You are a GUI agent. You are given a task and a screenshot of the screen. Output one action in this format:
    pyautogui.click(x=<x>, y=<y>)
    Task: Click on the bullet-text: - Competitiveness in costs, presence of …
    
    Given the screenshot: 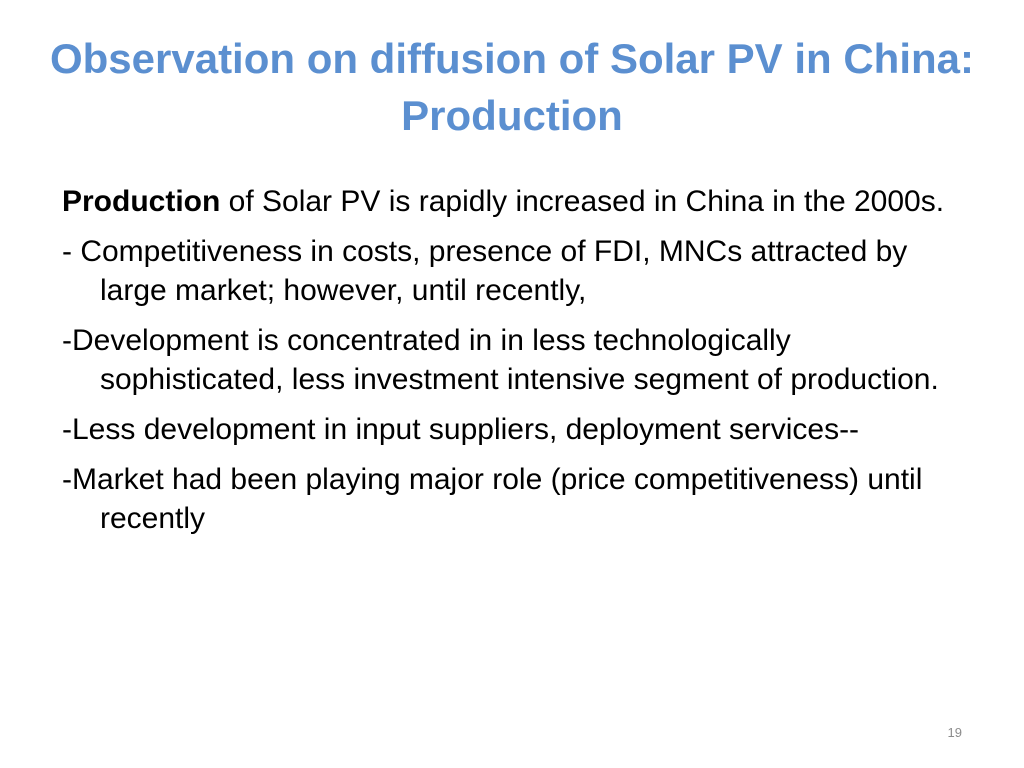 What is the action you would take?
    pyautogui.click(x=485, y=271)
    